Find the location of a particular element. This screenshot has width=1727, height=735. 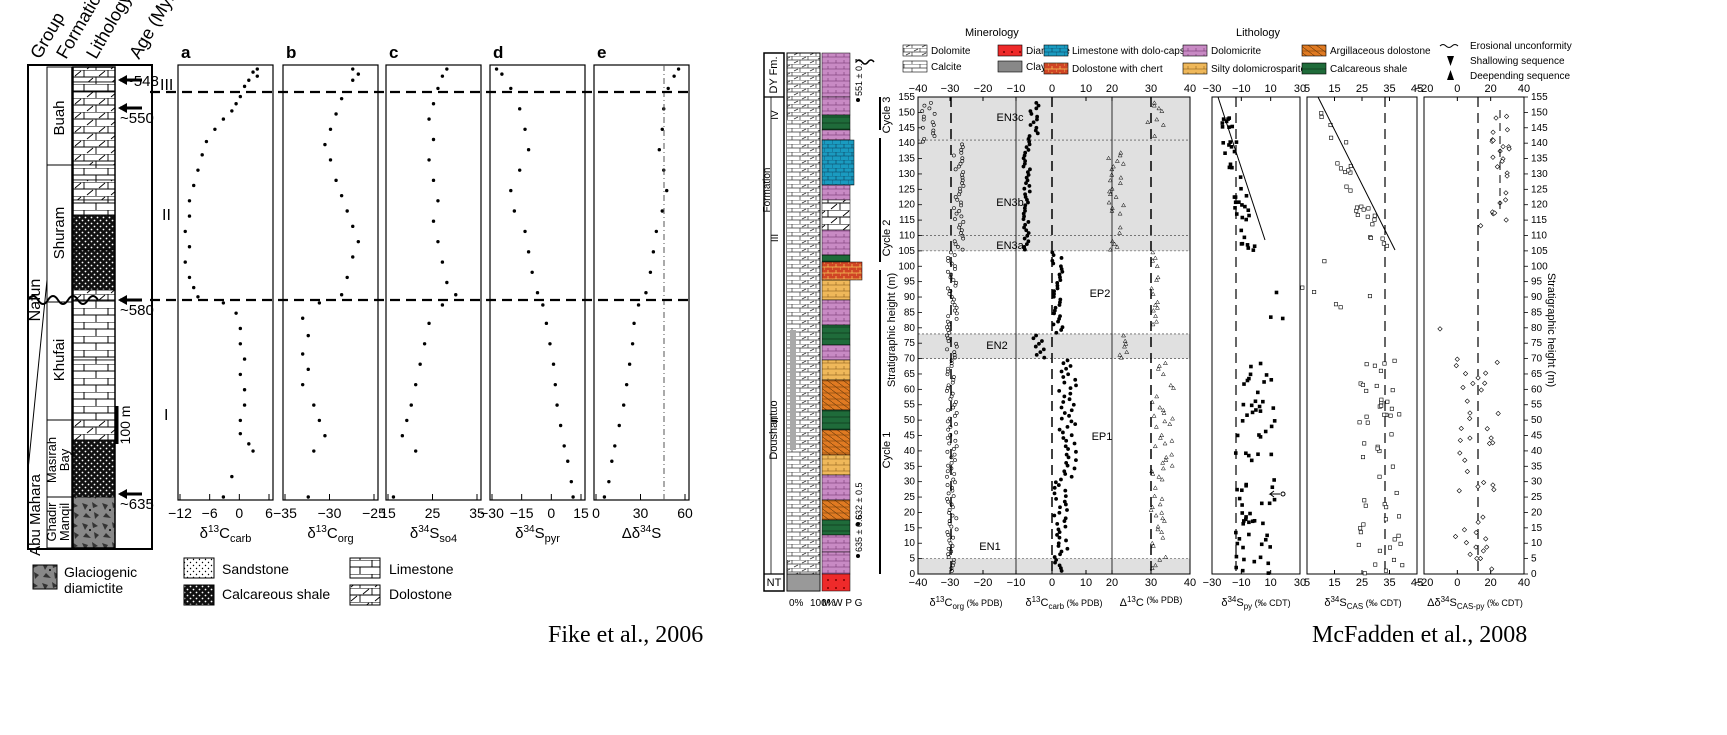

axis-label-d: δ34Spyr is located at coordinates (537, 534).